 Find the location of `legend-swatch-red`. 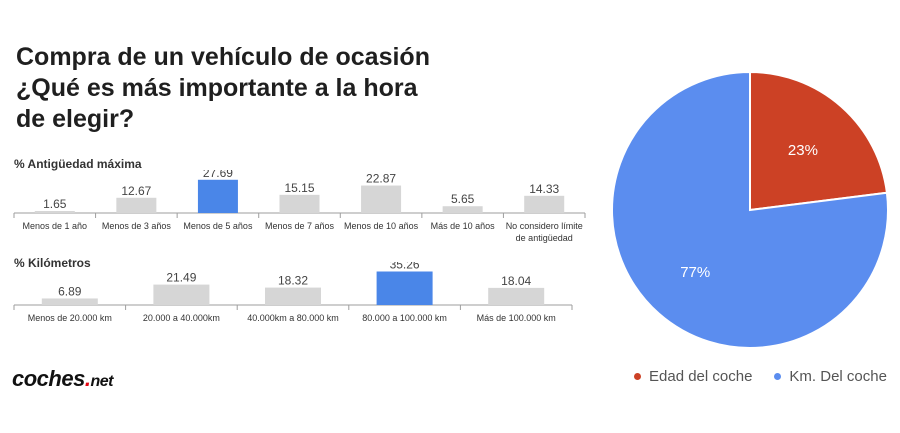

legend-swatch-red is located at coordinates (637, 376).